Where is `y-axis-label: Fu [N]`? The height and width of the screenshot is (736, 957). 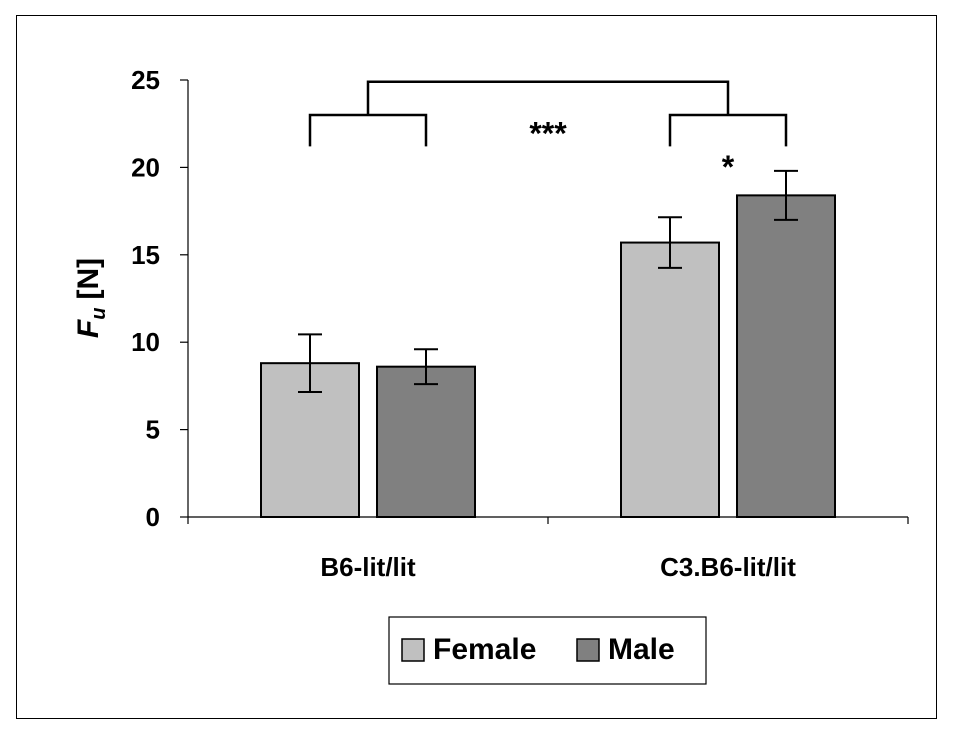 y-axis-label: Fu [N] is located at coordinates (91, 298).